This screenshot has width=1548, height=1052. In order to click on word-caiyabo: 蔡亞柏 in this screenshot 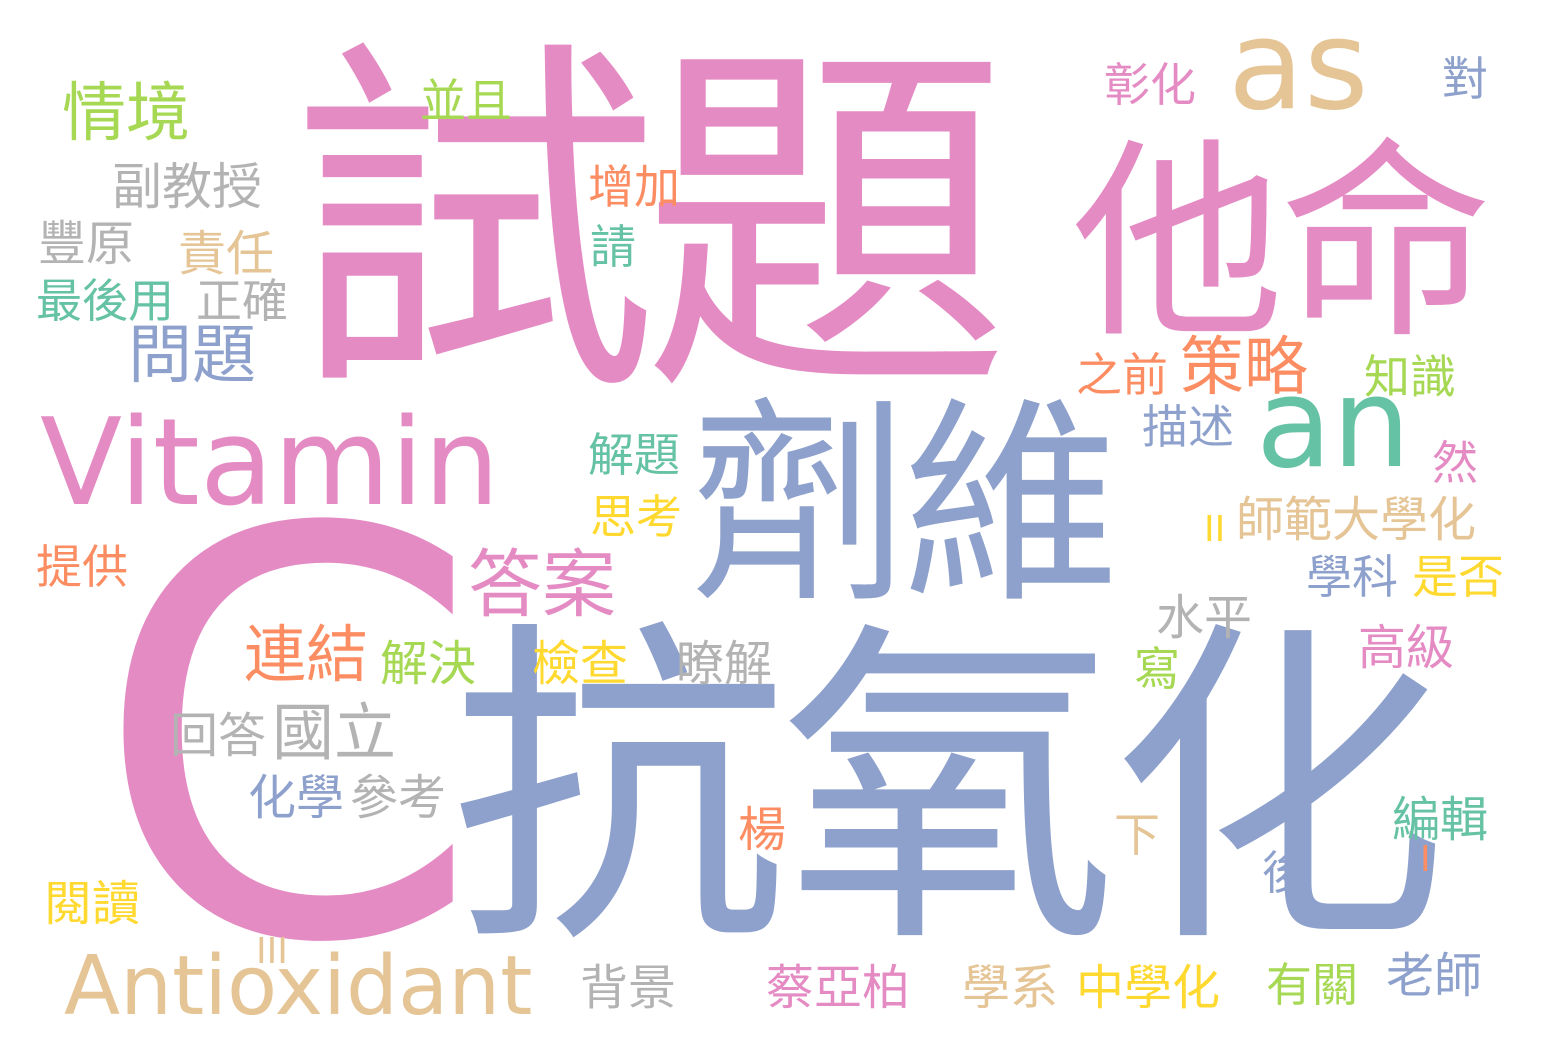, I will do `click(838, 988)`.